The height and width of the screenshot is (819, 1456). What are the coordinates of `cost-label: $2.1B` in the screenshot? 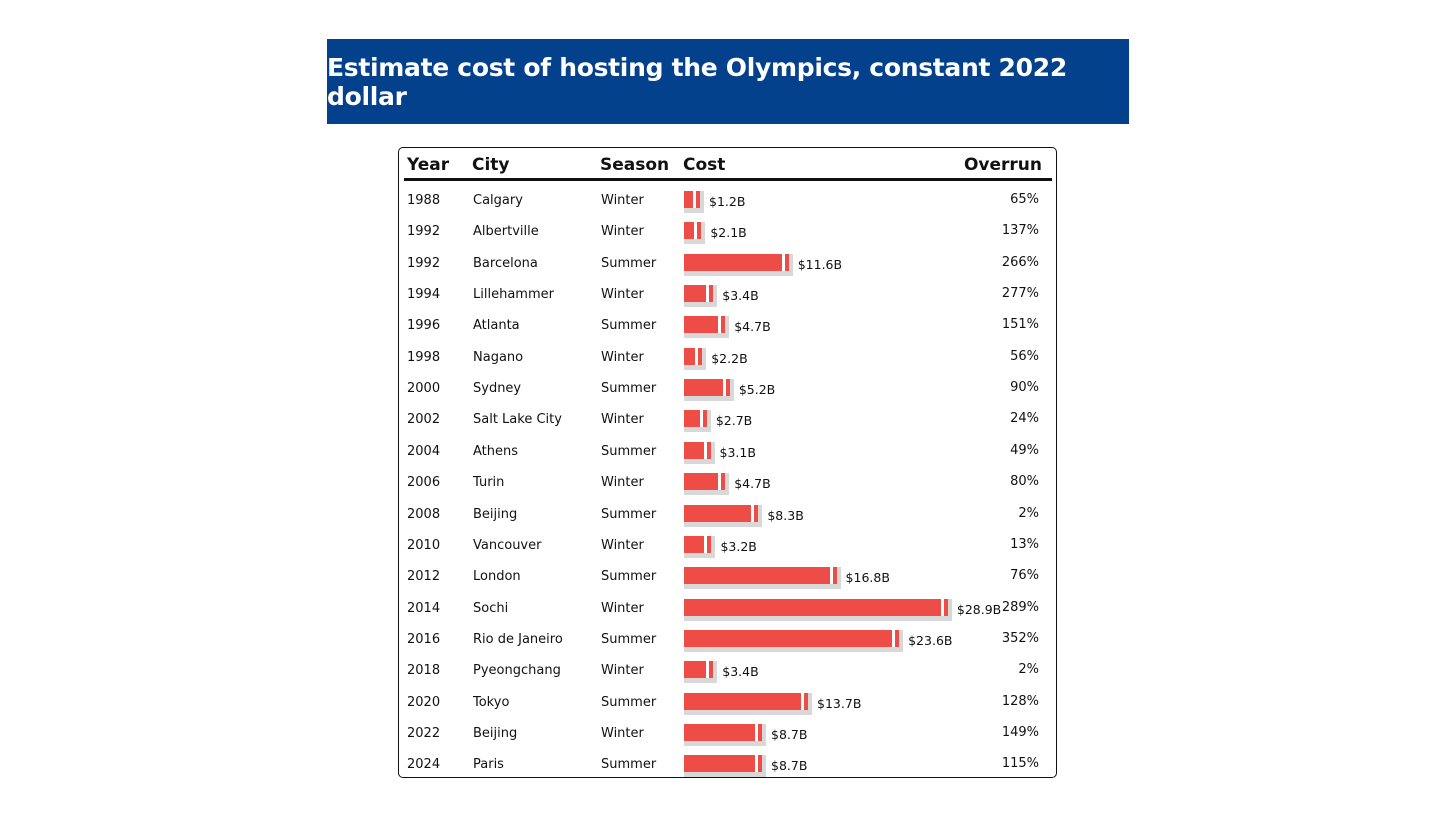 It's located at (728, 233).